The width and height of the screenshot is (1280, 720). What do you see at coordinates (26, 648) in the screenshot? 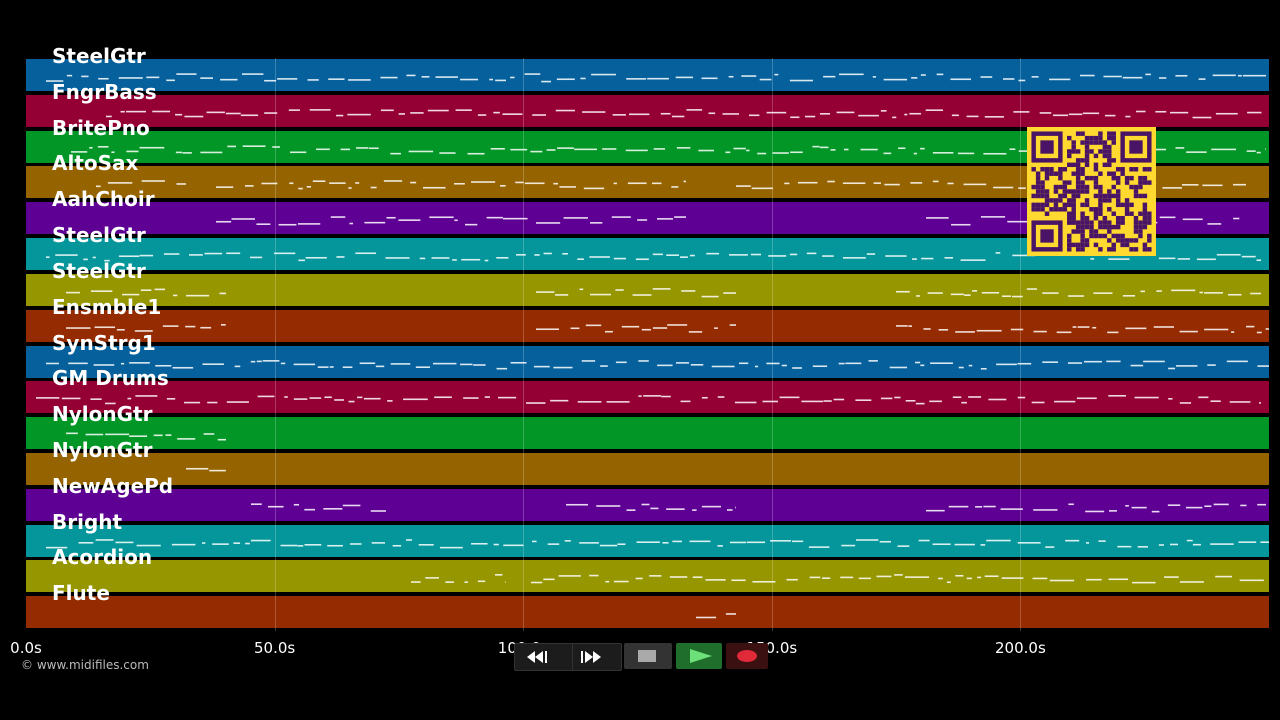
I see `time-tick-label: 0.0s` at bounding box center [26, 648].